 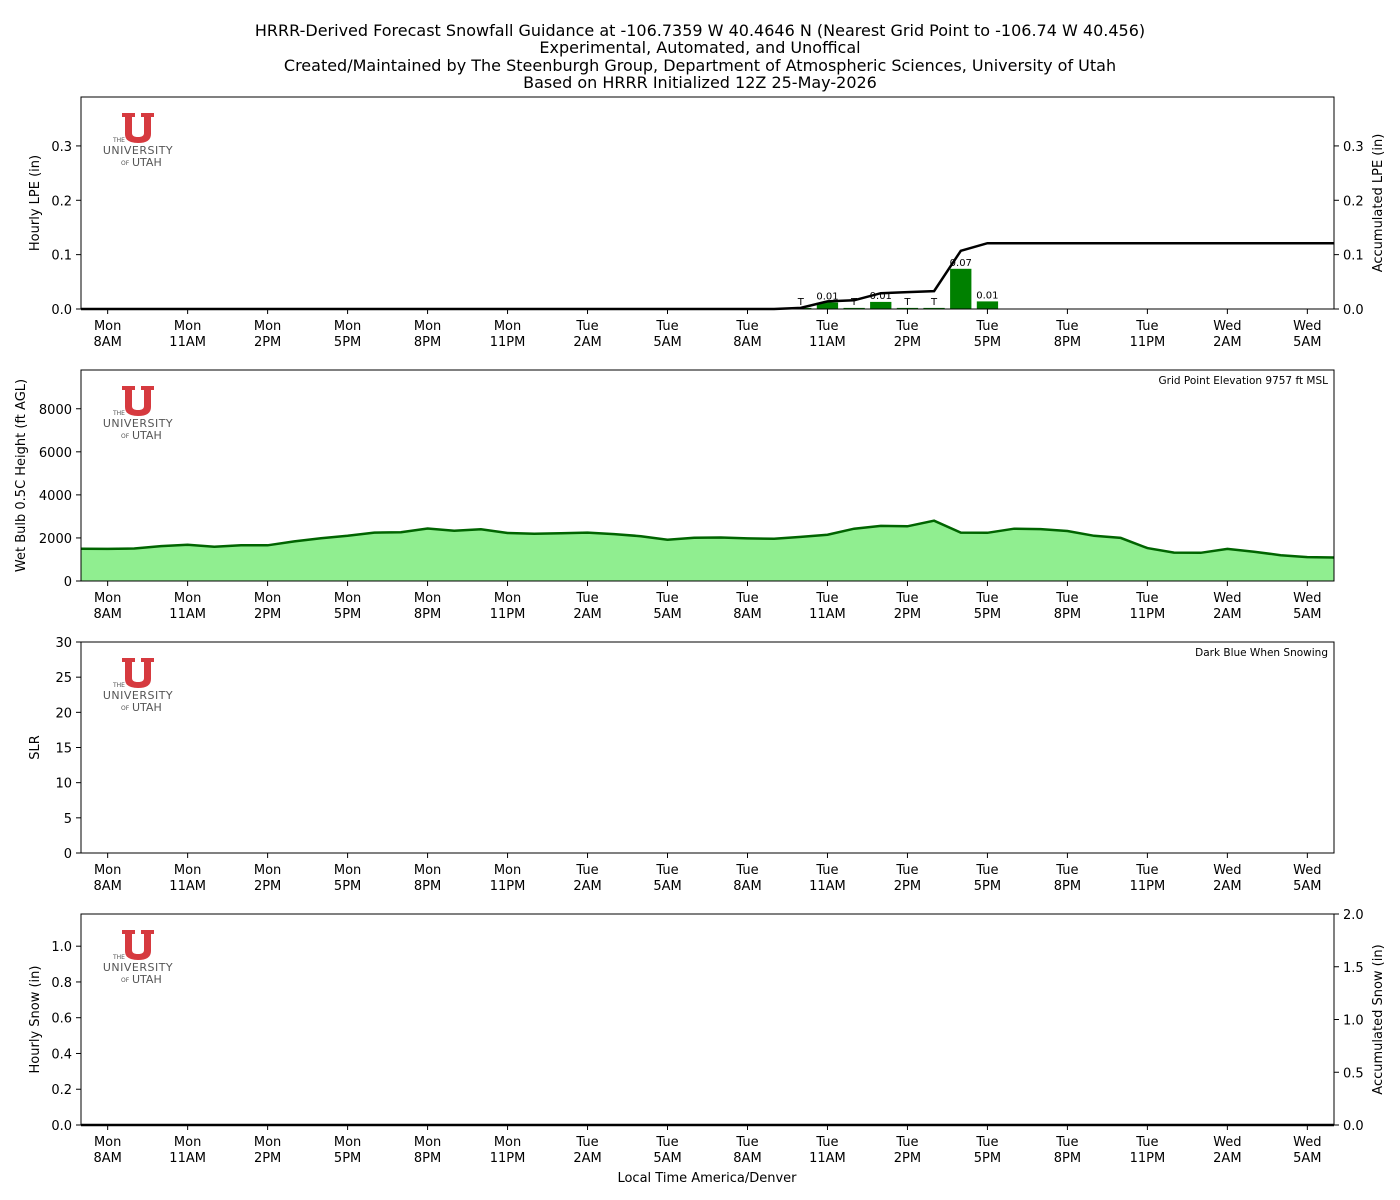 I want to click on logo-university-text: UNIVERSITY, so click(x=138, y=150).